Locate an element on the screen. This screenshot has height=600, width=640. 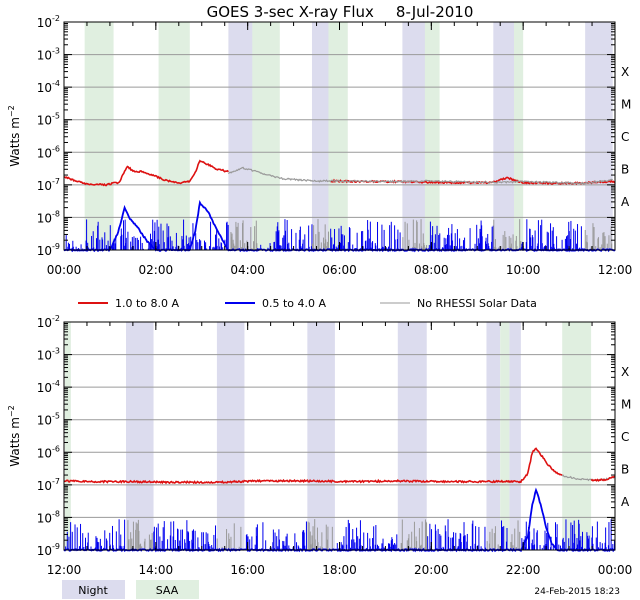
x-tick-label: 06:00 is located at coordinates (339, 270).